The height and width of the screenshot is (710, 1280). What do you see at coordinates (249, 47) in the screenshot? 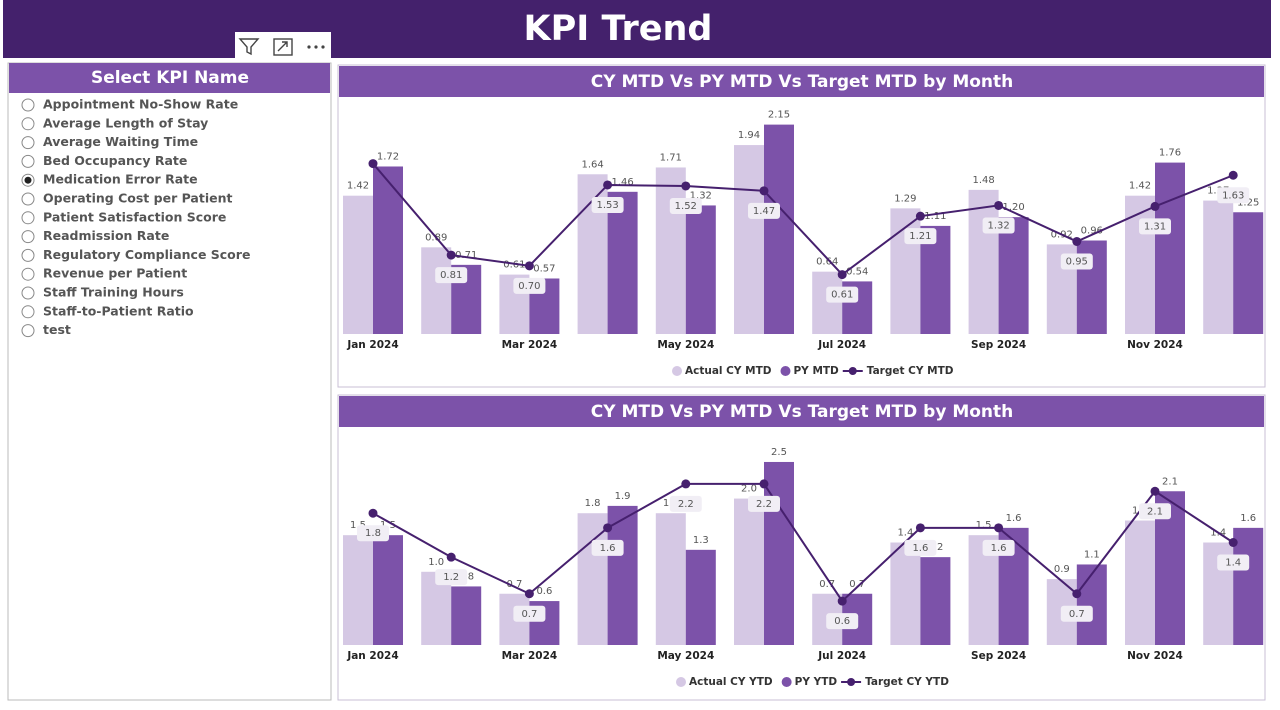
I see `filter-icon` at bounding box center [249, 47].